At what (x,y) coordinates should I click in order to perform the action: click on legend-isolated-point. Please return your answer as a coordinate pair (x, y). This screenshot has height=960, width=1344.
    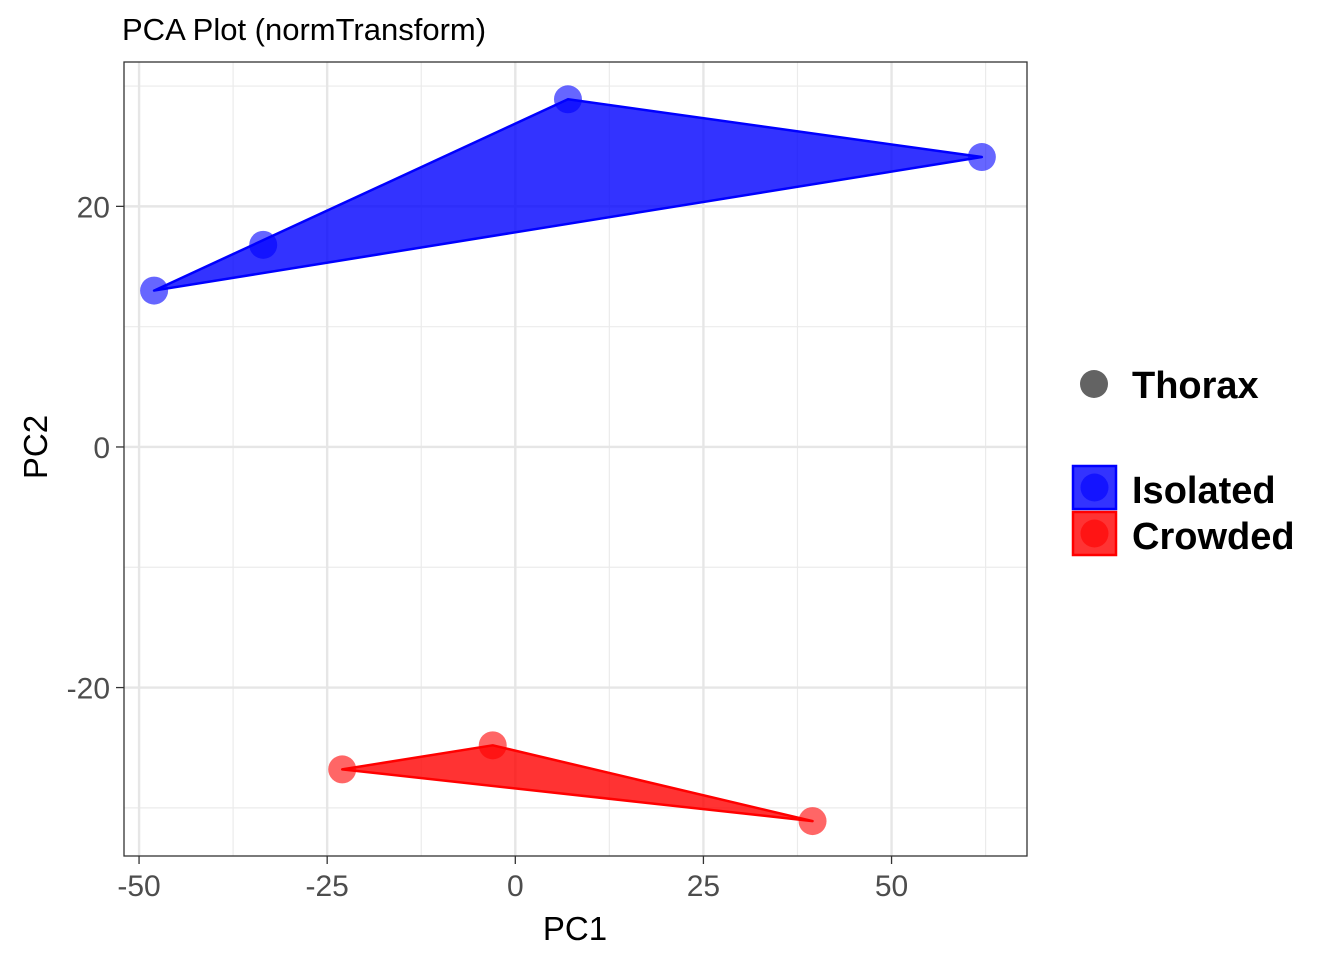
    Looking at the image, I should click on (1094, 487).